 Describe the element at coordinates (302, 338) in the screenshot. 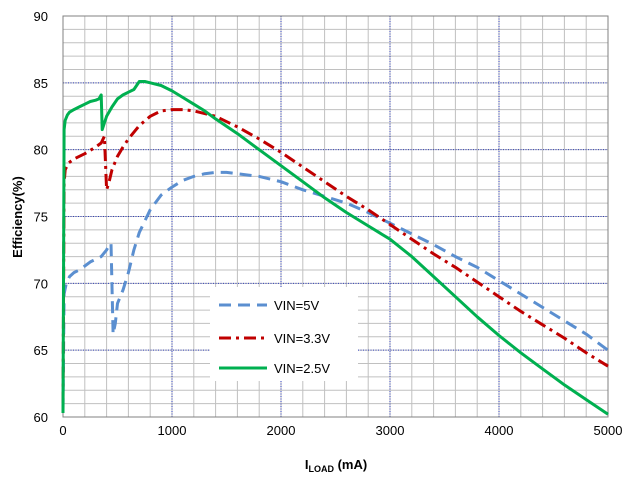

I see `legend-label-vin33: VIN=3.3V` at that location.